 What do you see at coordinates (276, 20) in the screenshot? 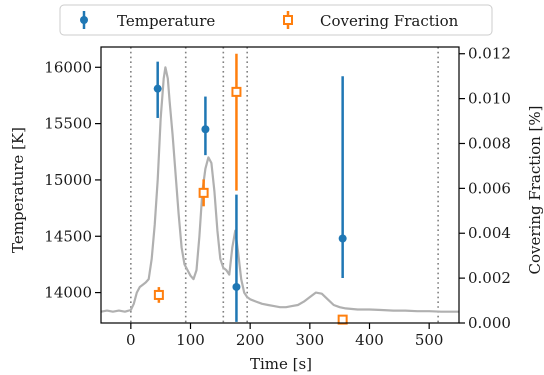
I see `legend: Temperature Covering Fraction` at bounding box center [276, 20].